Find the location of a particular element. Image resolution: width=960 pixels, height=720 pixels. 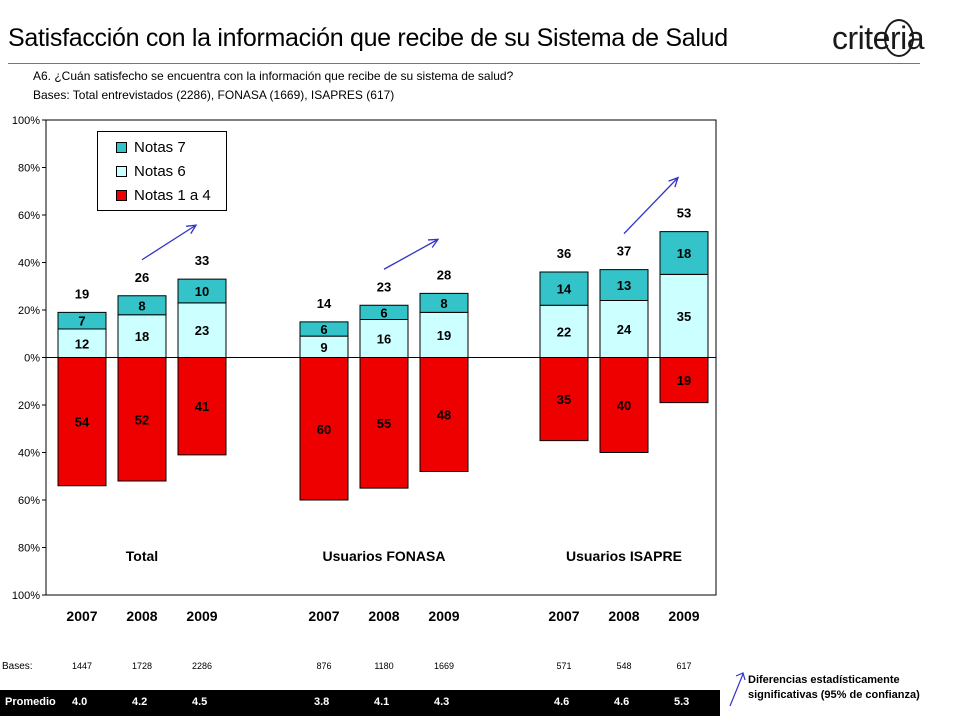

bar-label-notas-1-4: 52 is located at coordinates (142, 419).